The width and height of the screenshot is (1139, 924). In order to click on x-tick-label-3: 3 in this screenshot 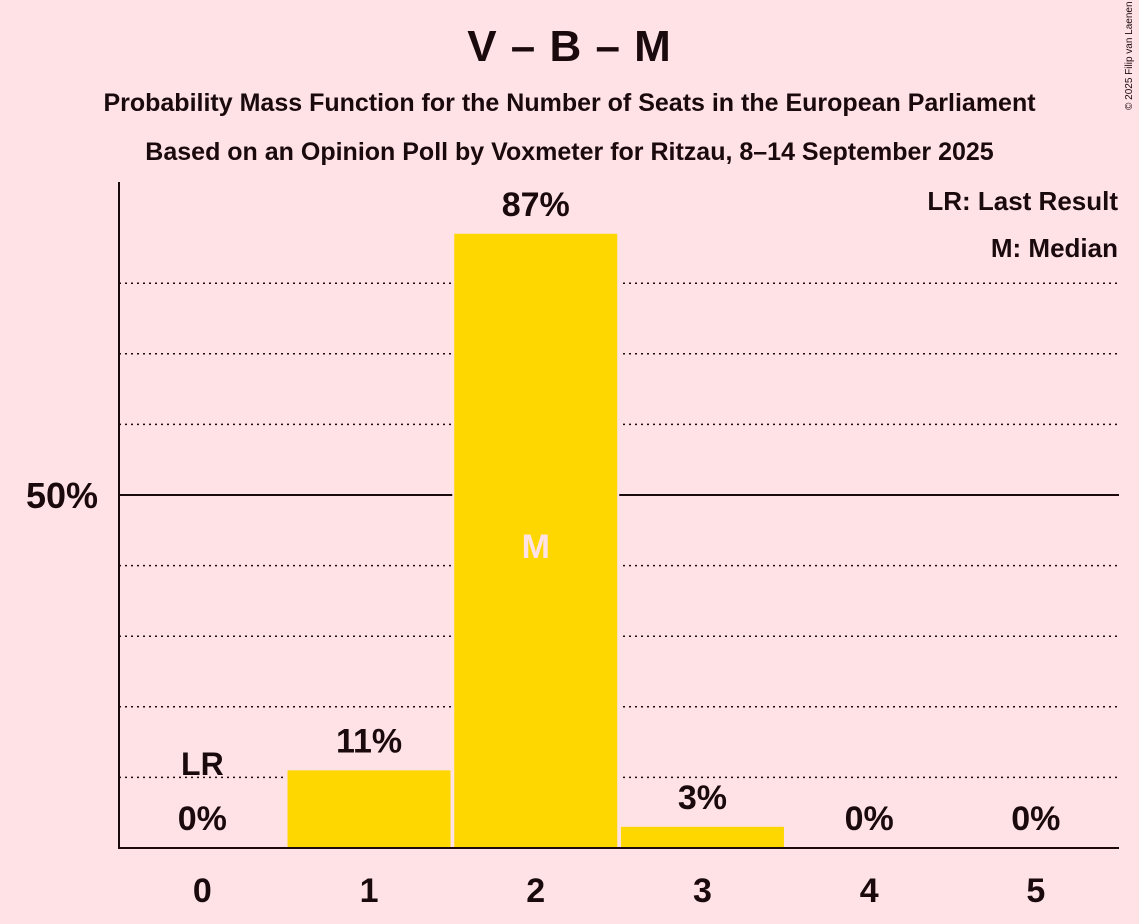, I will do `click(702, 891)`.